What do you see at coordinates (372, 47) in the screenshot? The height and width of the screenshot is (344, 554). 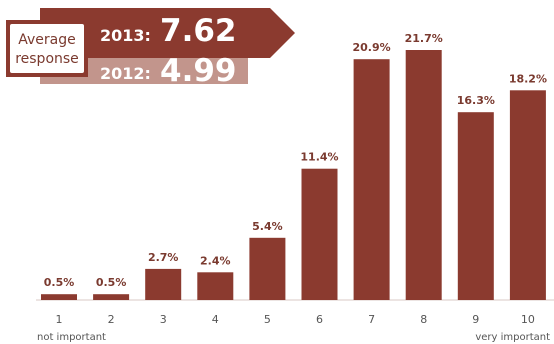 I see `value-label-7: 20.9%` at bounding box center [372, 47].